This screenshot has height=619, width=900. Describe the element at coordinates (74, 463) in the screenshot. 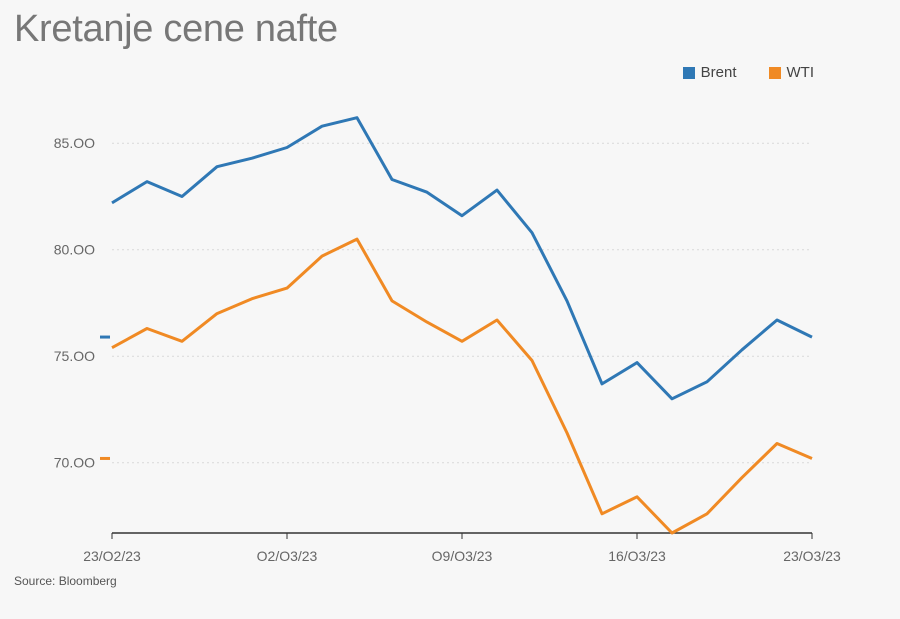

I see `y-tick-label: 70.OO` at that location.